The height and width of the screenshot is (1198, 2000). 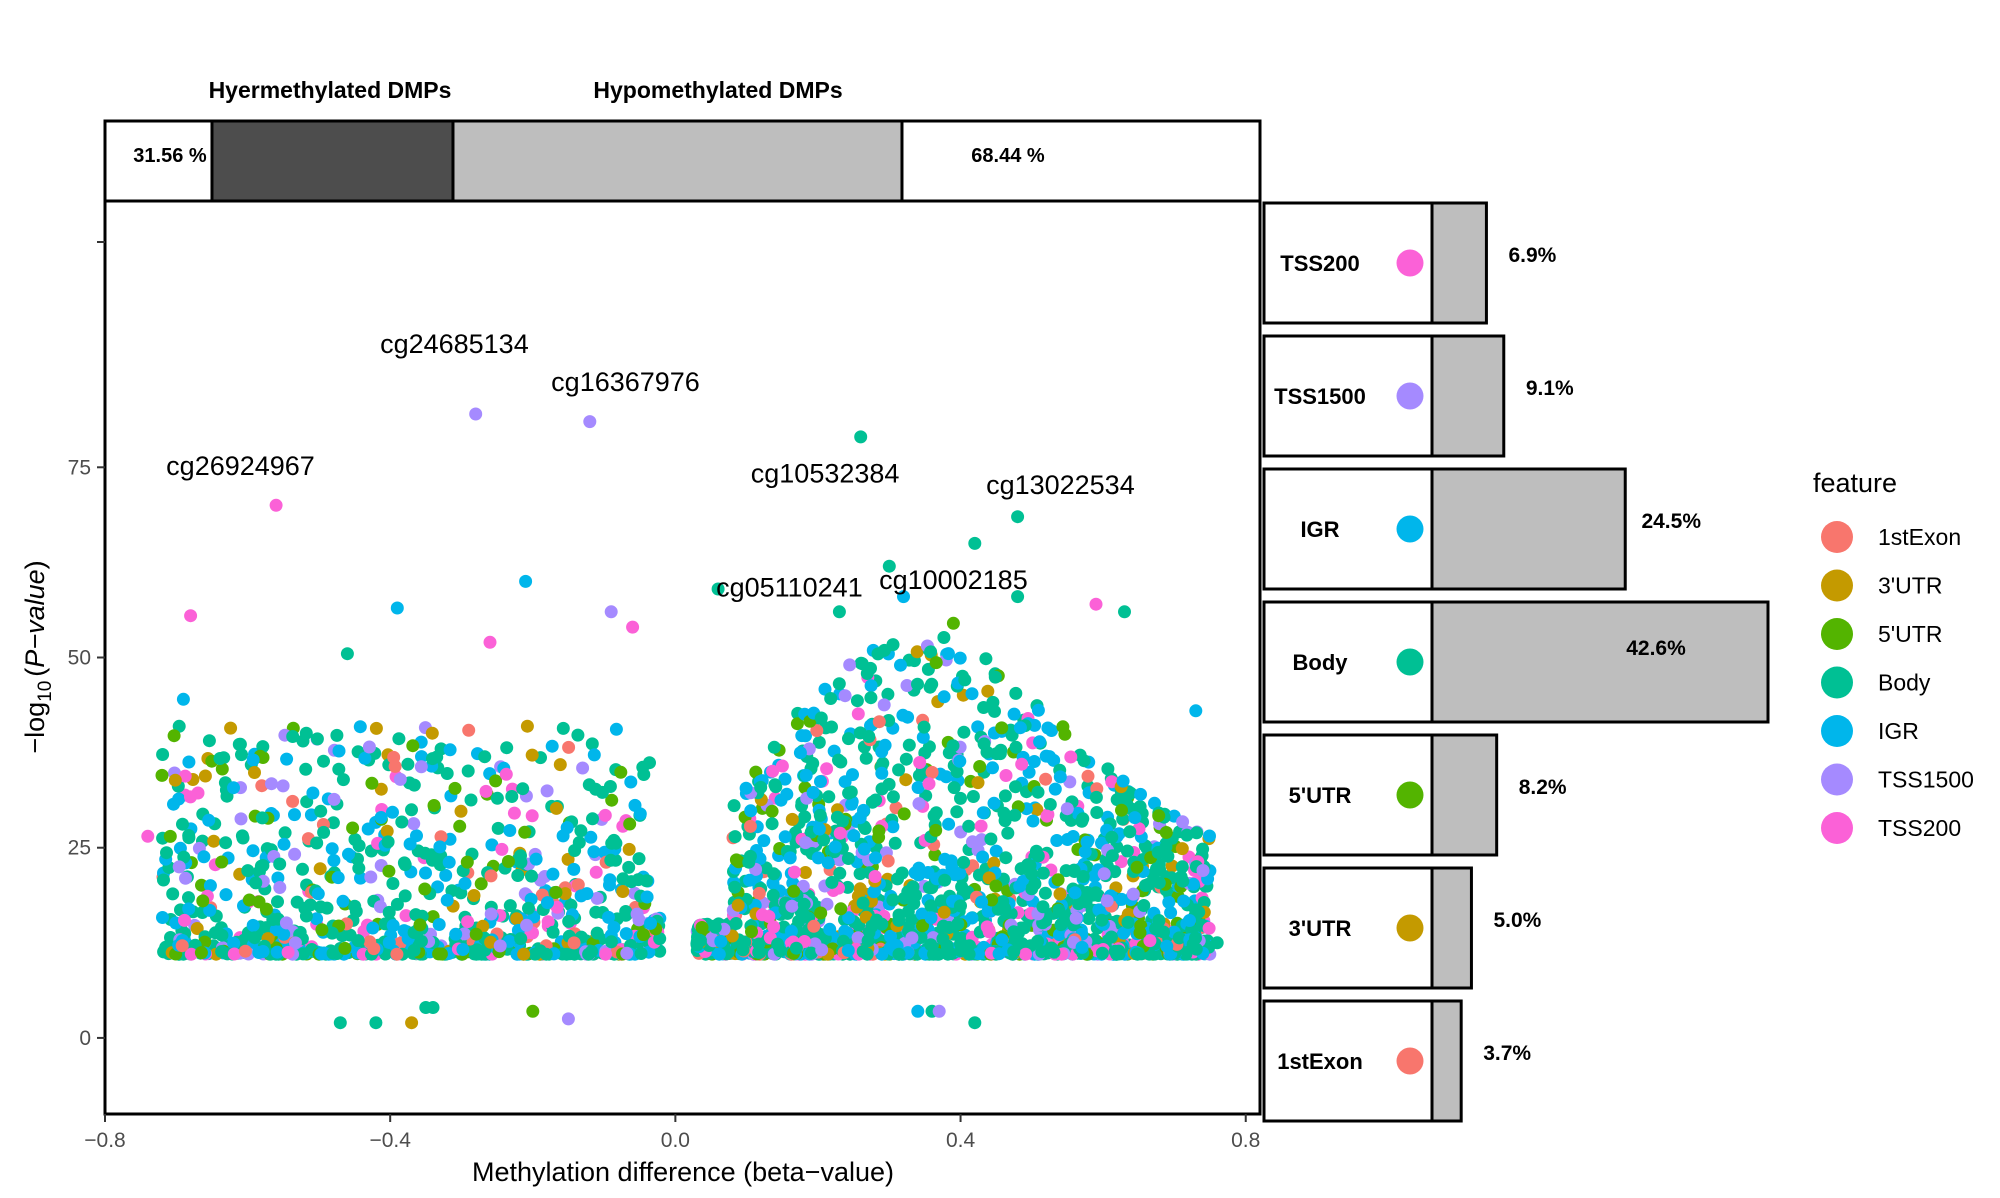 What do you see at coordinates (79, 467) in the screenshot?
I see `y-tick-label: 75` at bounding box center [79, 467].